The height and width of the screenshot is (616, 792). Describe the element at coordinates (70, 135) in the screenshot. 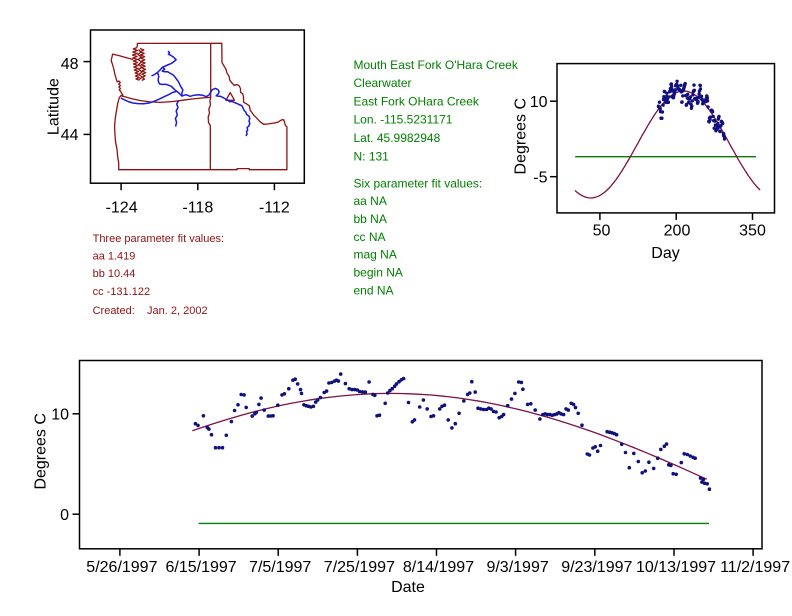

I see `svg-text: 44` at that location.